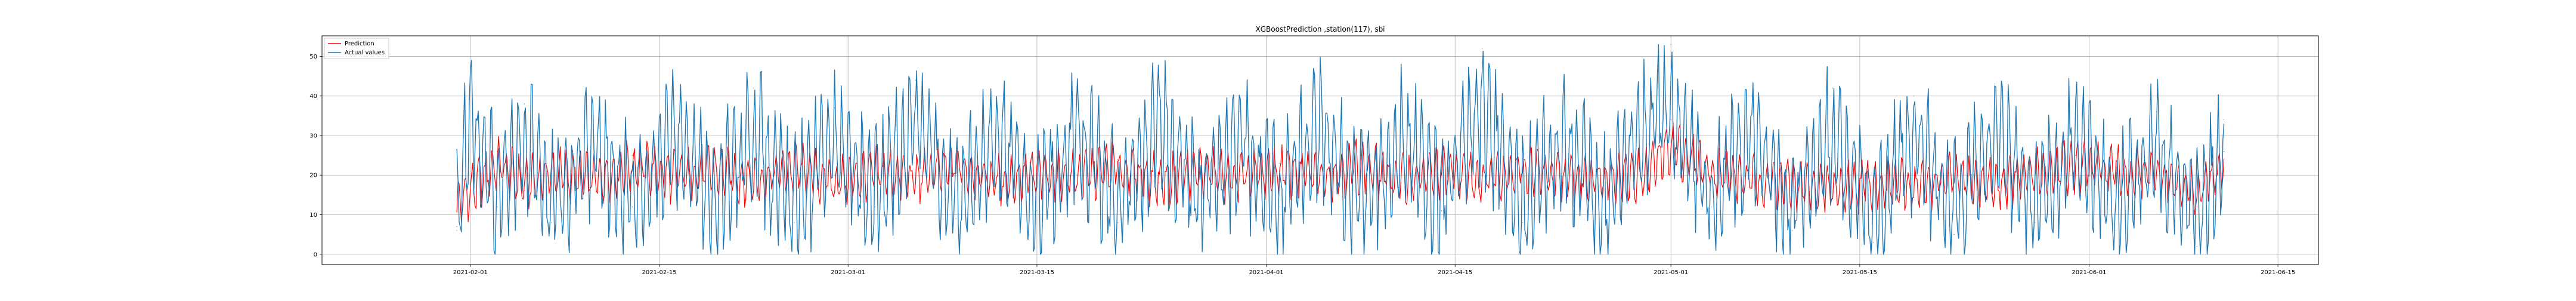 The width and height of the screenshot is (2576, 301). I want to click on x-tick-label: 2021-02-15, so click(659, 272).